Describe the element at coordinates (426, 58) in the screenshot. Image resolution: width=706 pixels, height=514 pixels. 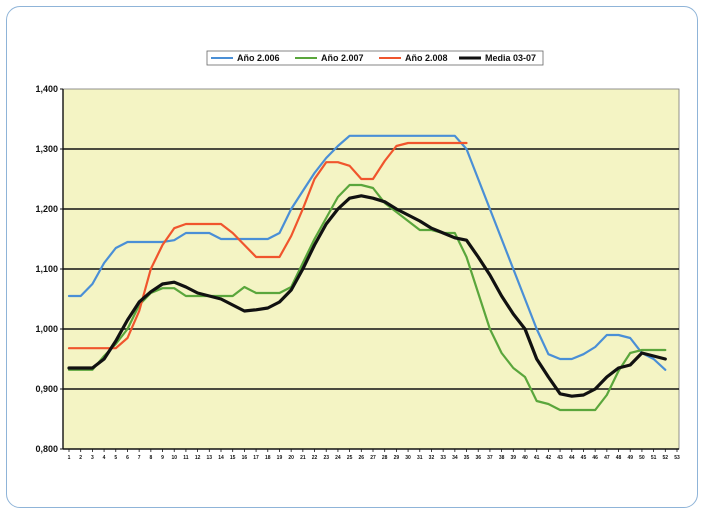
I see `legend-label: Año 2.008` at that location.